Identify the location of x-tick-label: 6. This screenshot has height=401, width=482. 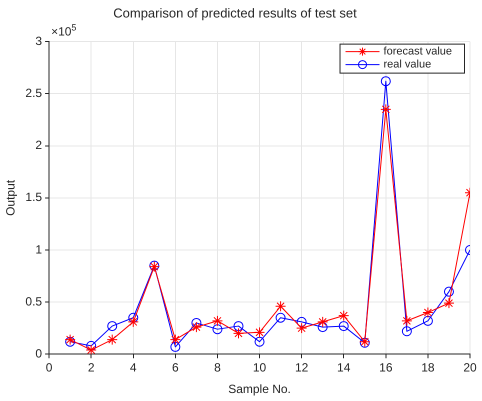
(176, 367).